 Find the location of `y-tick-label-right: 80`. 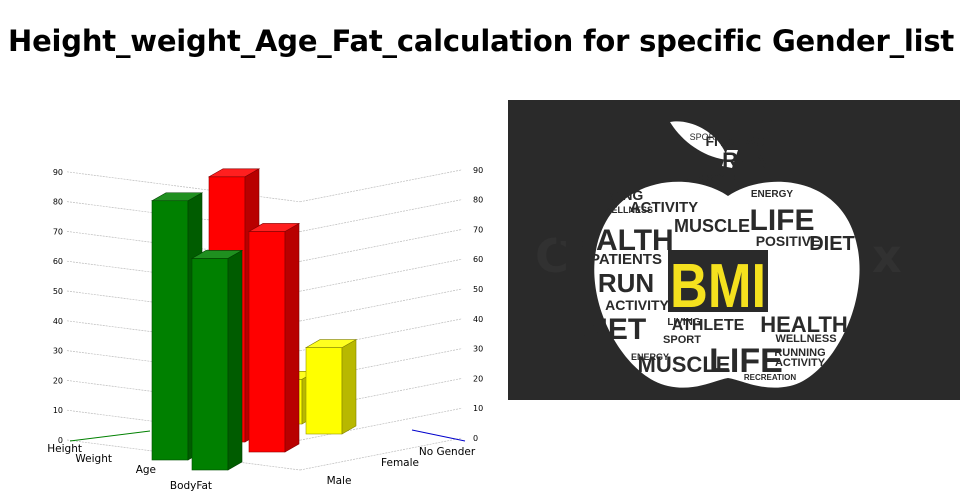

y-tick-label-right: 80 is located at coordinates (478, 200).